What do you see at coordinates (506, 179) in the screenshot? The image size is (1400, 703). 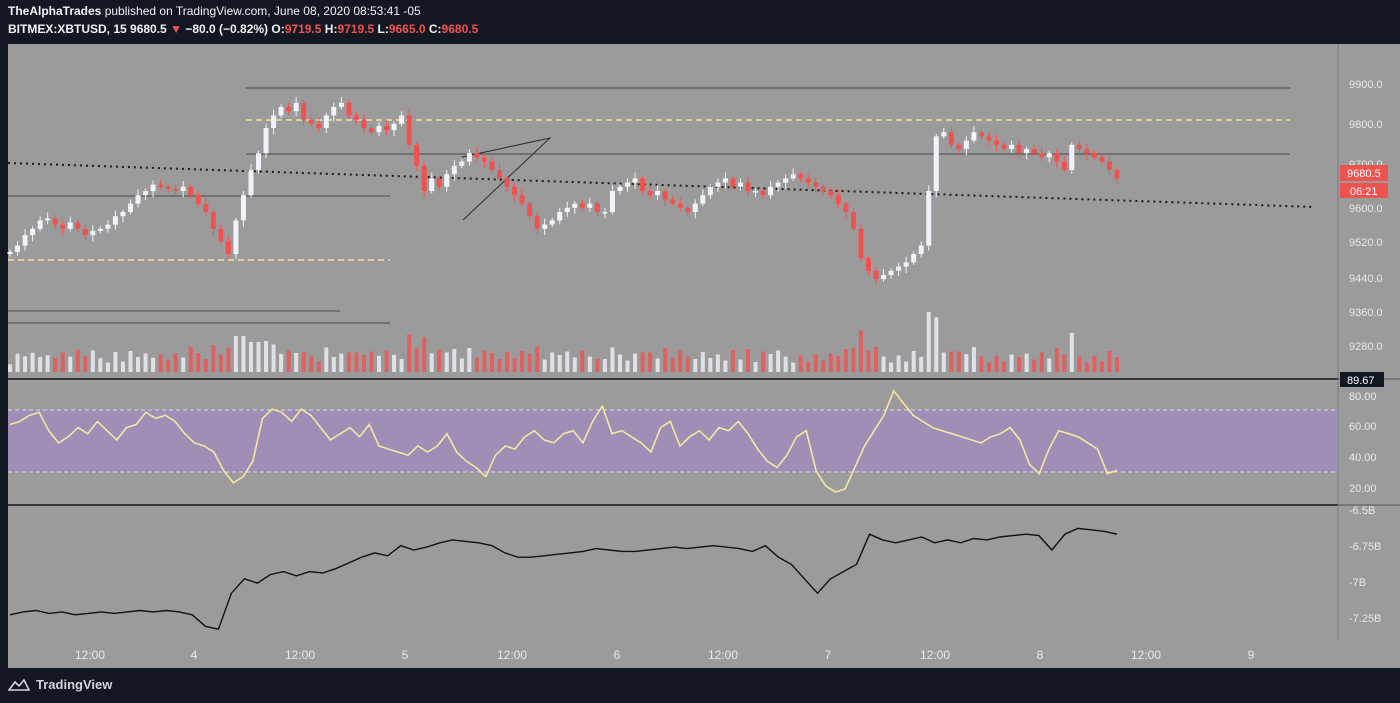 I see `rising-wedge` at bounding box center [506, 179].